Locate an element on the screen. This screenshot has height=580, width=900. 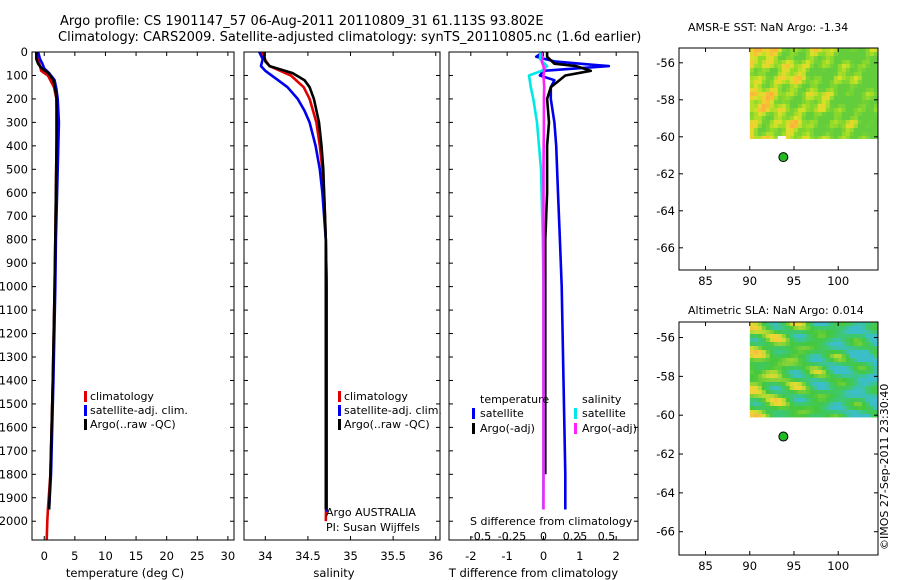
series-line-difference-s-argo-adj- is located at coordinates (543, 280).